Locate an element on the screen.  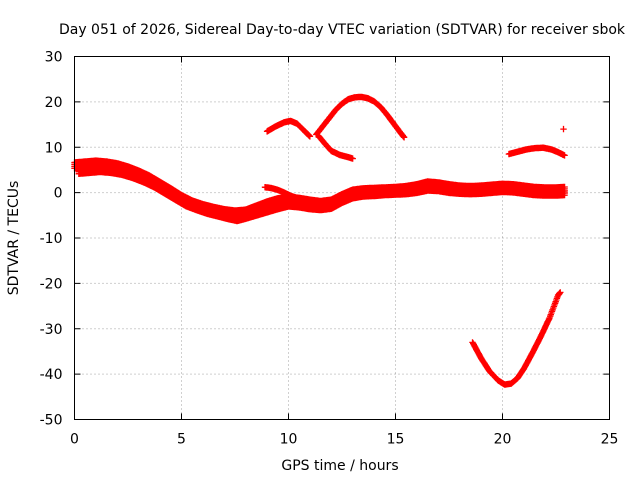
y-tick-label: -20 is located at coordinates (51, 284).